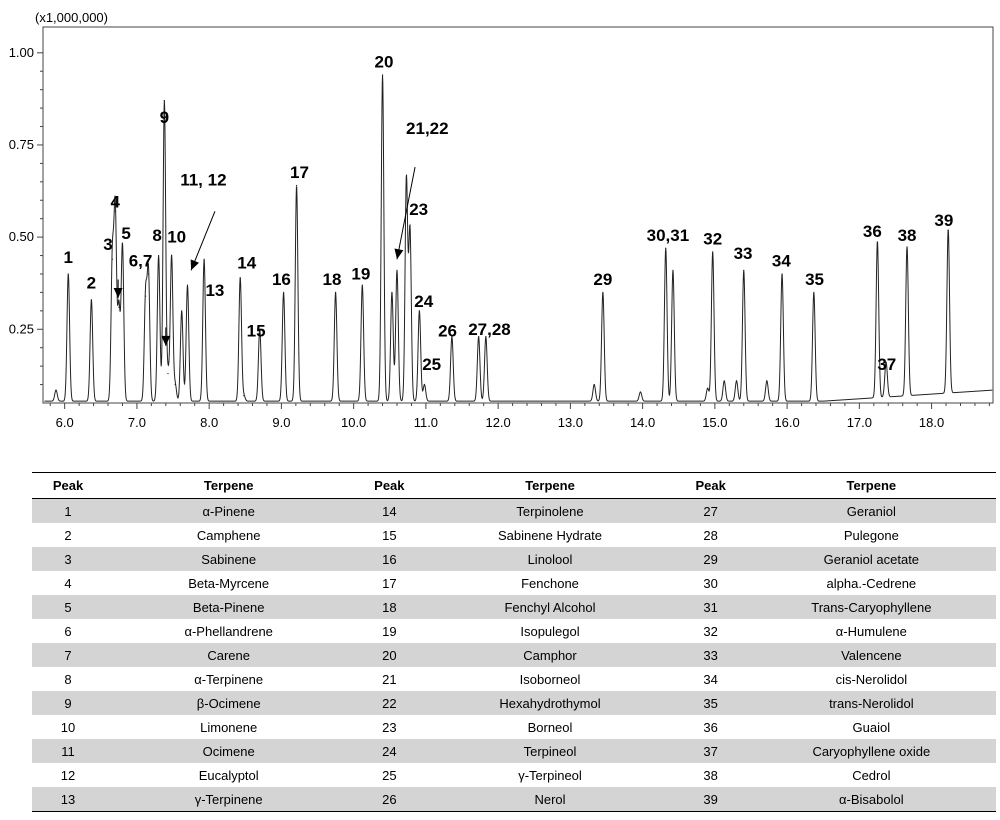 This screenshot has height=820, width=1000. Describe the element at coordinates (786, 422) in the screenshot. I see `x-tick-label: 16.0` at that location.